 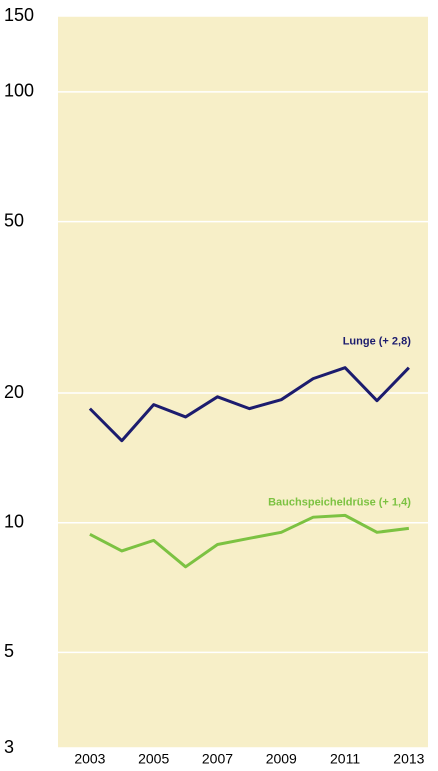 What do you see at coordinates (9, 651) in the screenshot?
I see `y-tick-label: 5` at bounding box center [9, 651].